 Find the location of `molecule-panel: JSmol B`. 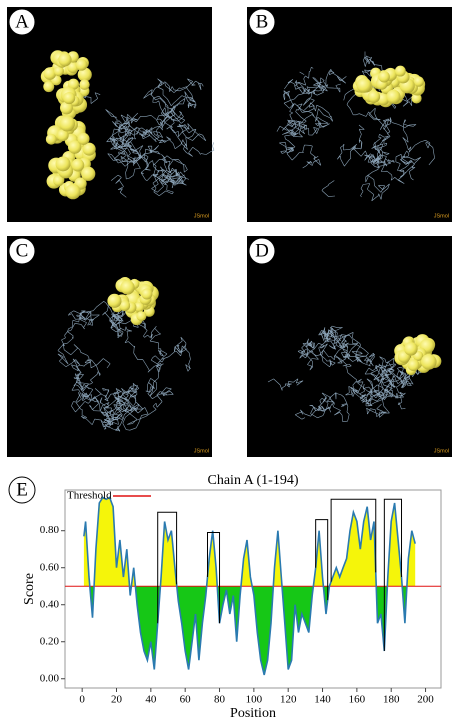

molecule-panel: JSmol B is located at coordinates (349, 114).